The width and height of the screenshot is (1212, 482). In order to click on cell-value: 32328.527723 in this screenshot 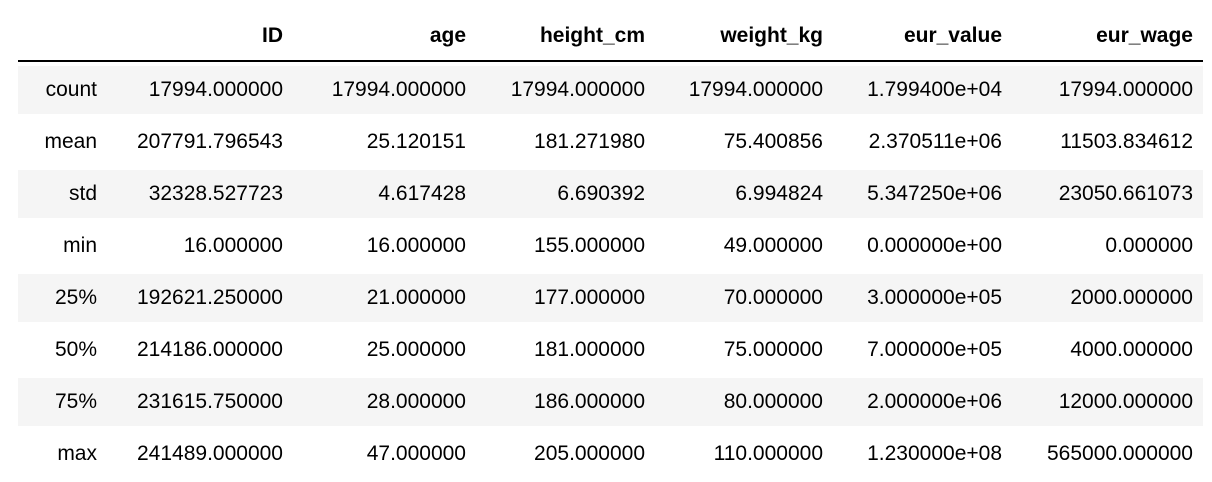, I will do `click(215, 193)`.